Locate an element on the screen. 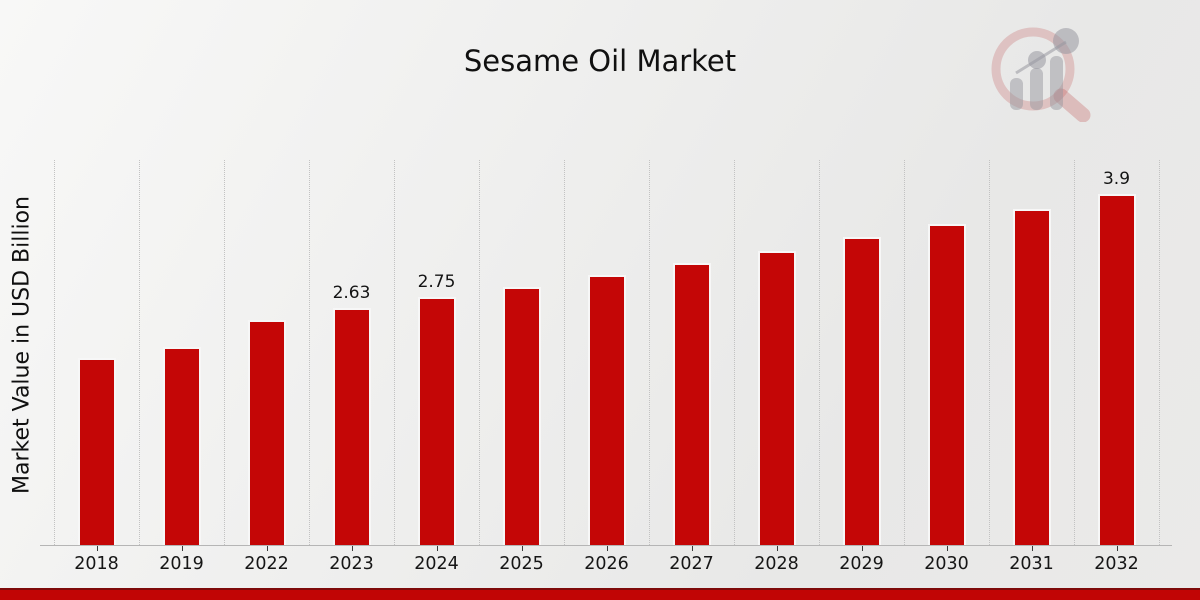 Image resolution: width=1200 pixels, height=600 pixels. x-axis-label-2030: 2030 is located at coordinates (946, 564).